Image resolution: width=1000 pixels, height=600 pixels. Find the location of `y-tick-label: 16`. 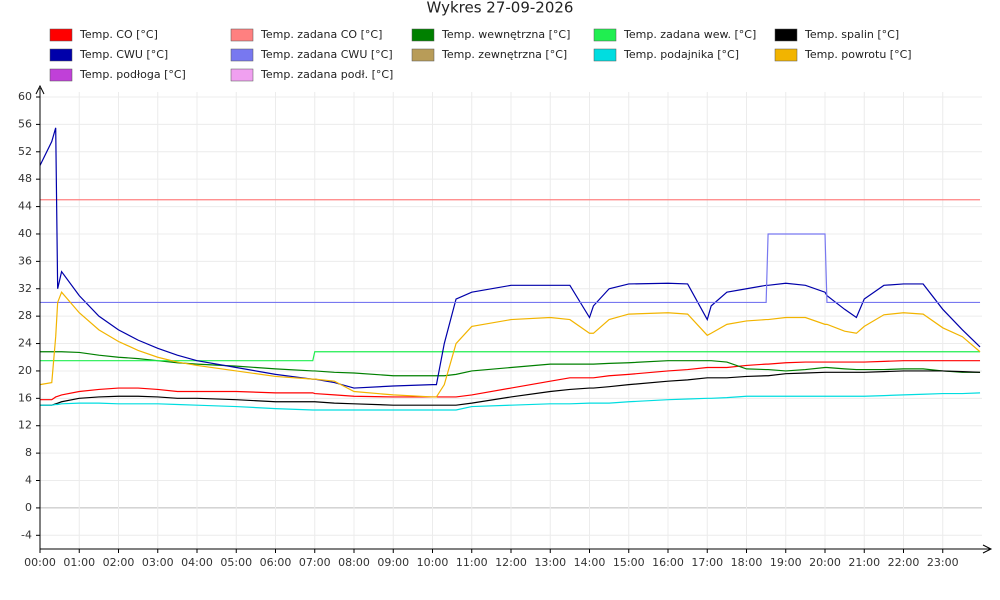

y-tick-label: 16 is located at coordinates (25, 397).